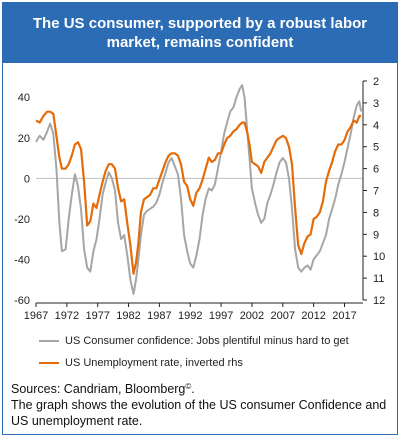  Describe the element at coordinates (24, 139) in the screenshot. I see `y-left-tick-label: 20` at that location.